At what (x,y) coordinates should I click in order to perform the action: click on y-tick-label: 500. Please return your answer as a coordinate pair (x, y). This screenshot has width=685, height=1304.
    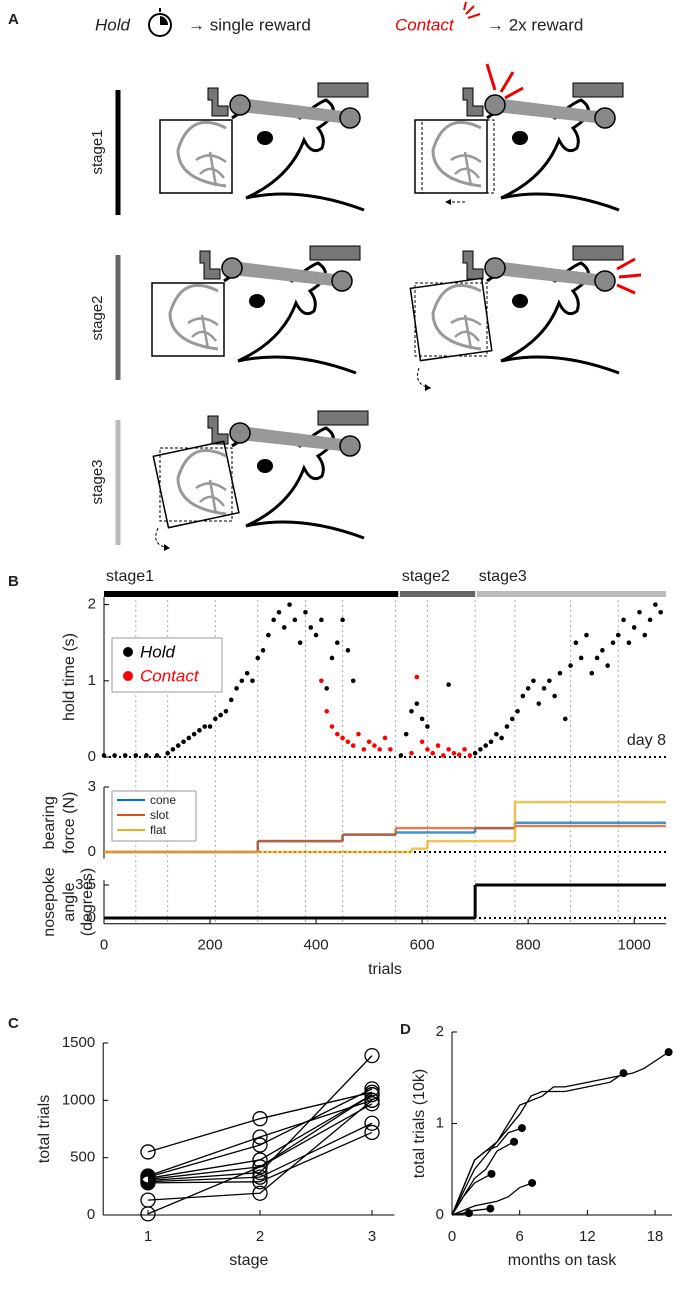
    Looking at the image, I should click on (82, 1157).